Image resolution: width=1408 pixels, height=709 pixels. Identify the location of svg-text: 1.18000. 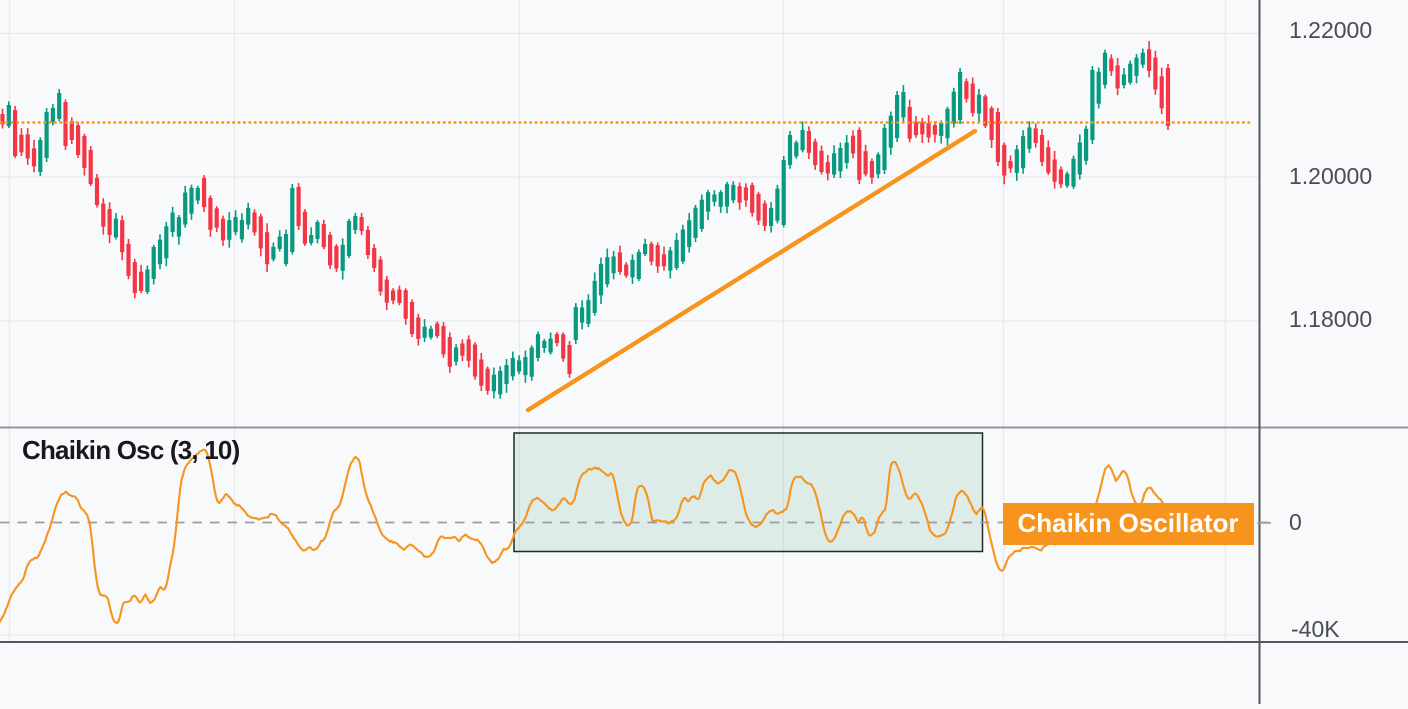
(1330, 319).